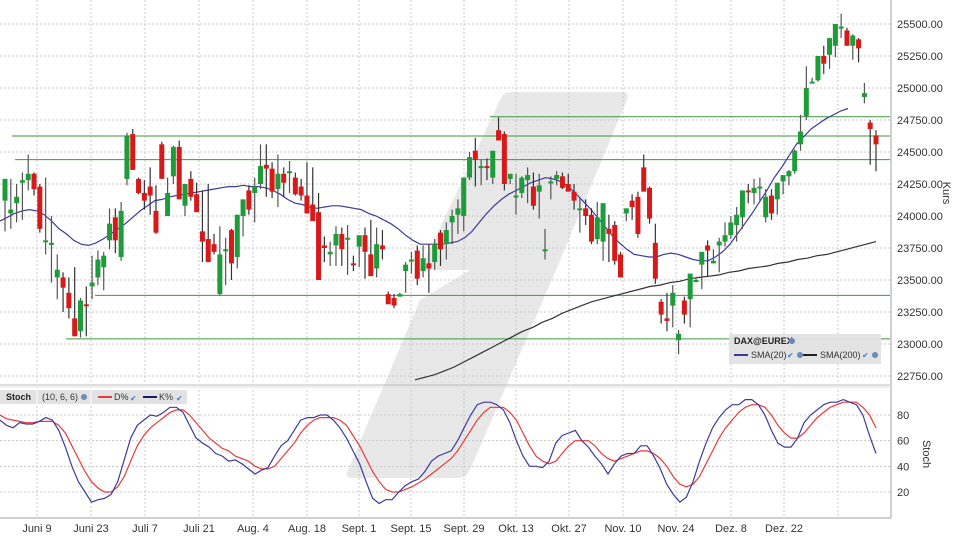 The image size is (960, 540). What do you see at coordinates (920, 281) in the screenshot?
I see `price-tick-label: 23500.00` at bounding box center [920, 281].